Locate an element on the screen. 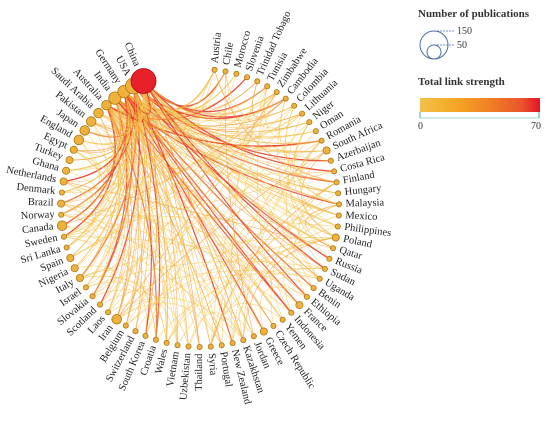 This screenshot has width=550, height=423. node-russia is located at coordinates (329, 258).